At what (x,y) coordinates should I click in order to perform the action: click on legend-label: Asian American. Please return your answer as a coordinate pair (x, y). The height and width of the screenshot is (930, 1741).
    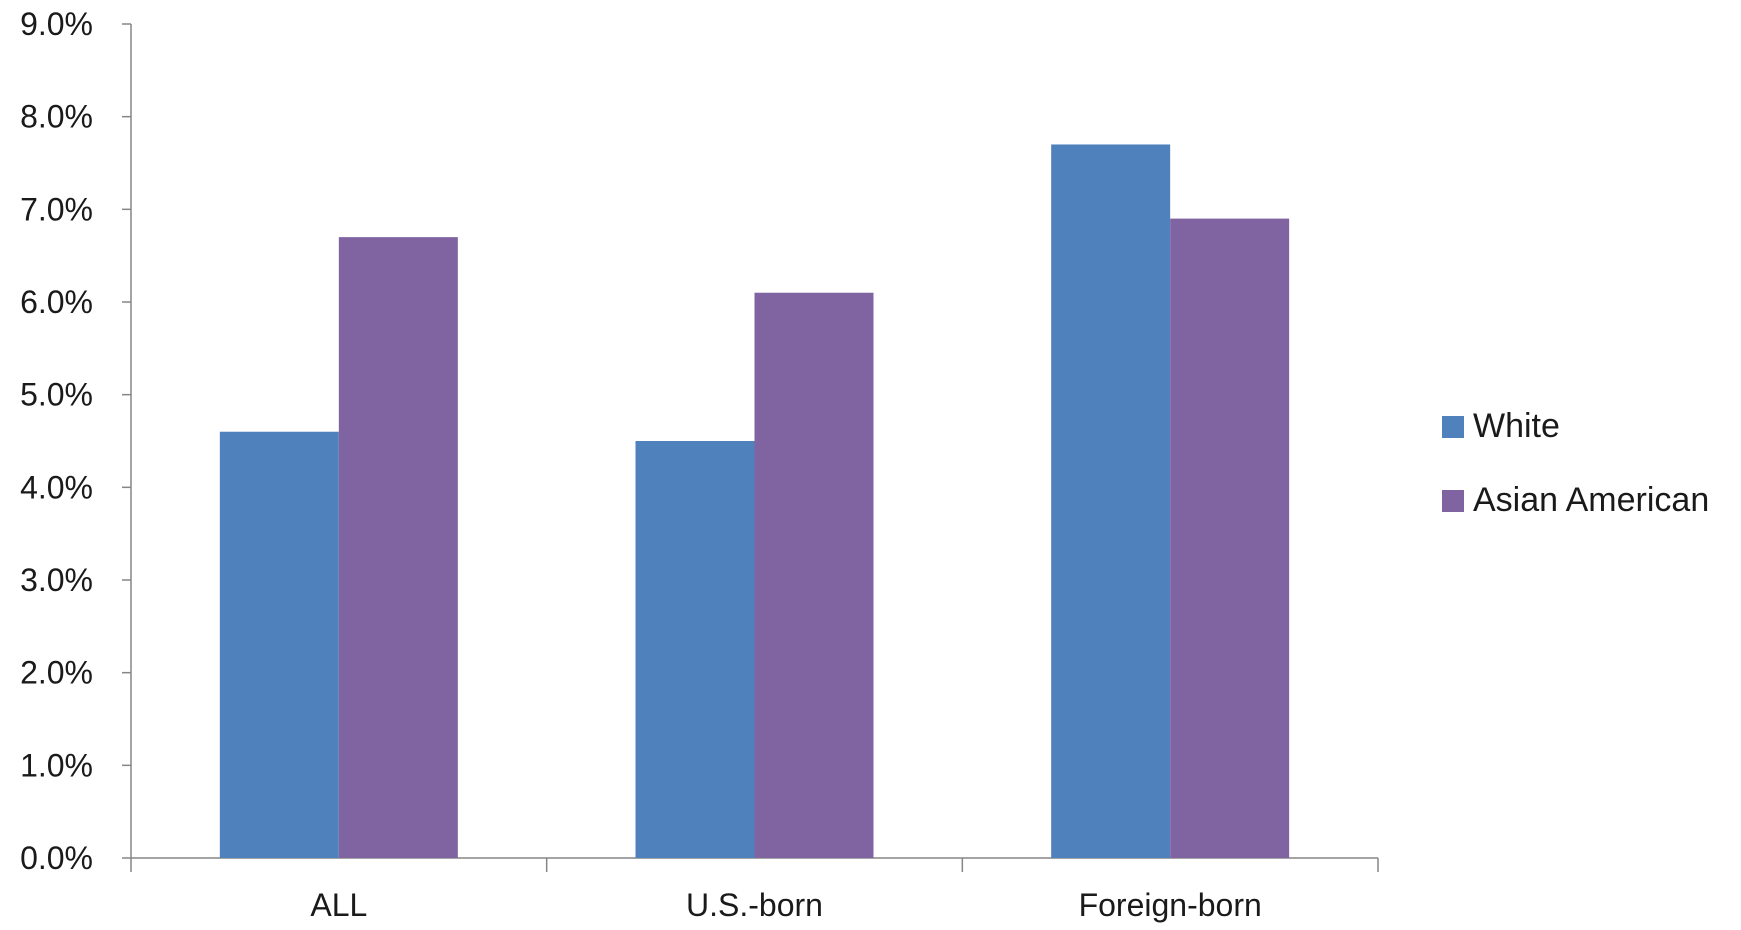
    Looking at the image, I should click on (1591, 500).